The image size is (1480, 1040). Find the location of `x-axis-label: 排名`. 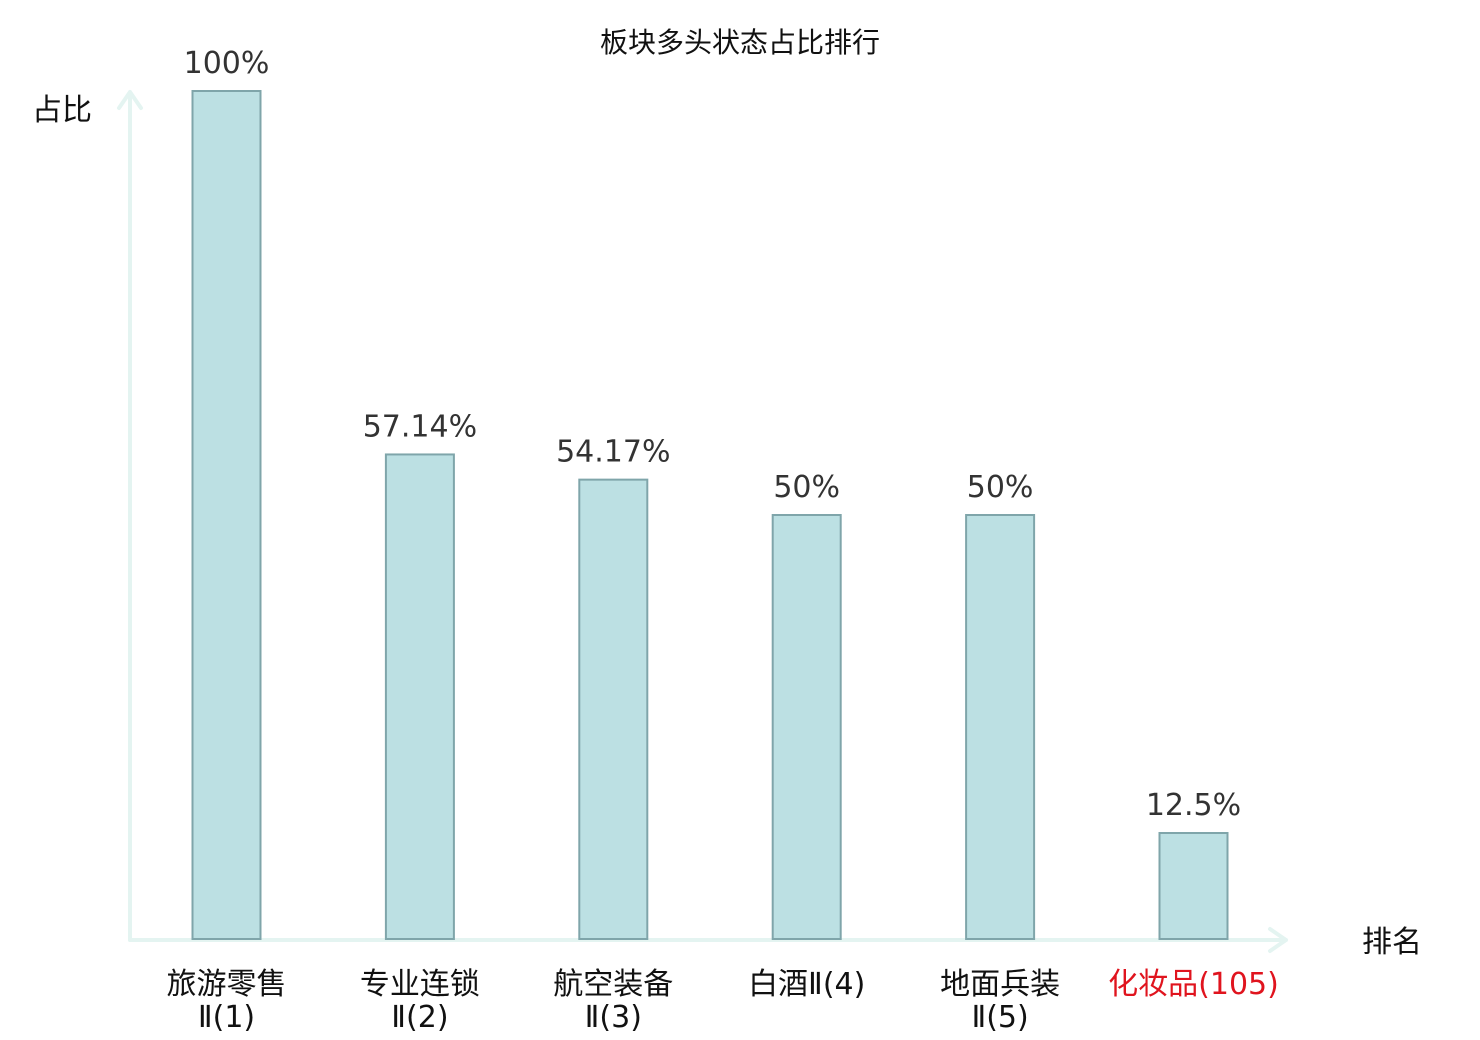

x-axis-label: 排名 is located at coordinates (1392, 942).